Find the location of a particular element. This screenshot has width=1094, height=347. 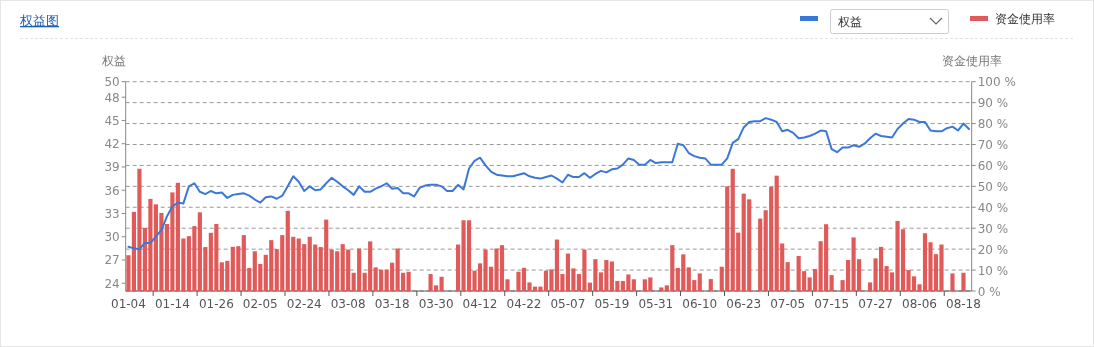

y-tick-label: 36 is located at coordinates (112, 190).